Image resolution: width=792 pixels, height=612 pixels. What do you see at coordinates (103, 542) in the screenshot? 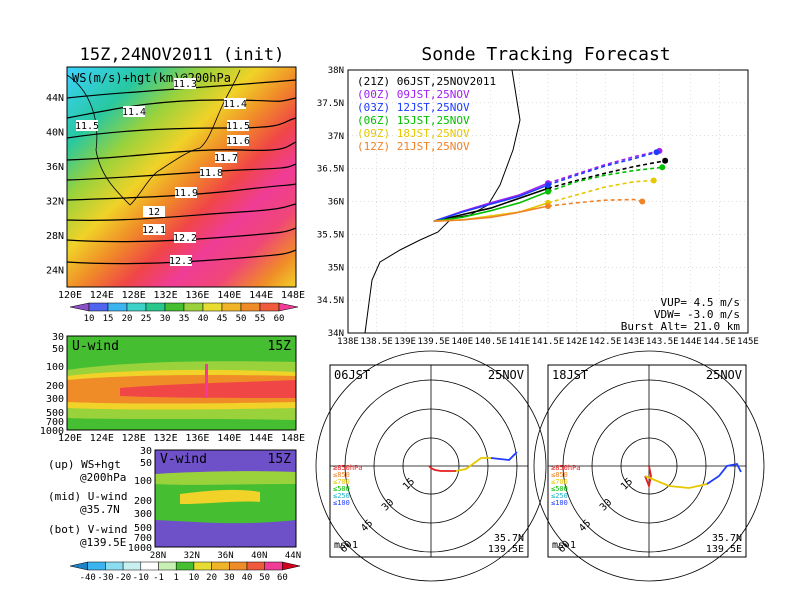
I see `note-bot2: @139.5E` at bounding box center [103, 542].